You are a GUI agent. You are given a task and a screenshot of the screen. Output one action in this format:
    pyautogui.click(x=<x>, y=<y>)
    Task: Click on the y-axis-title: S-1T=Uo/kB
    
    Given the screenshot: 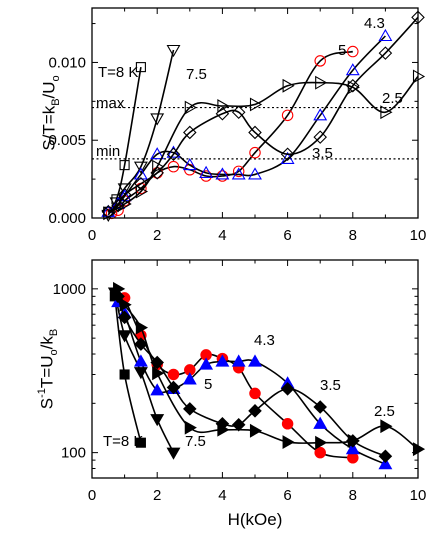 What is the action you would take?
    pyautogui.click(x=48, y=369)
    